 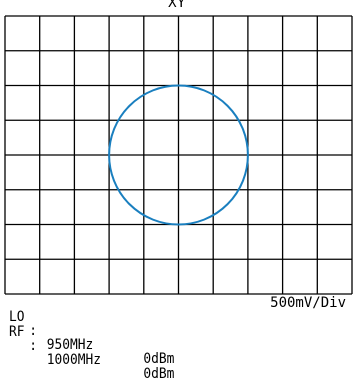 What do you see at coordinates (308, 303) in the screenshot?
I see `volts-per-div: 500mV/Div` at bounding box center [308, 303].